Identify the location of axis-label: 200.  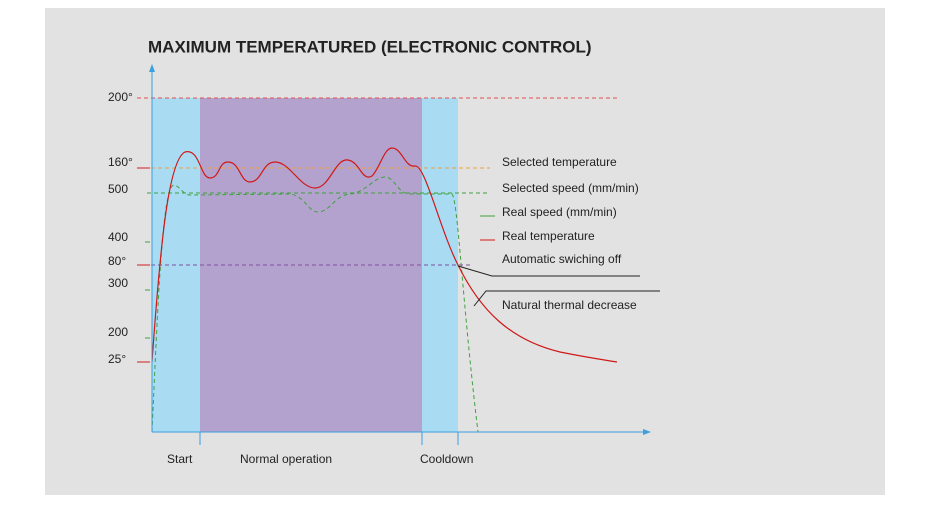
(118, 332).